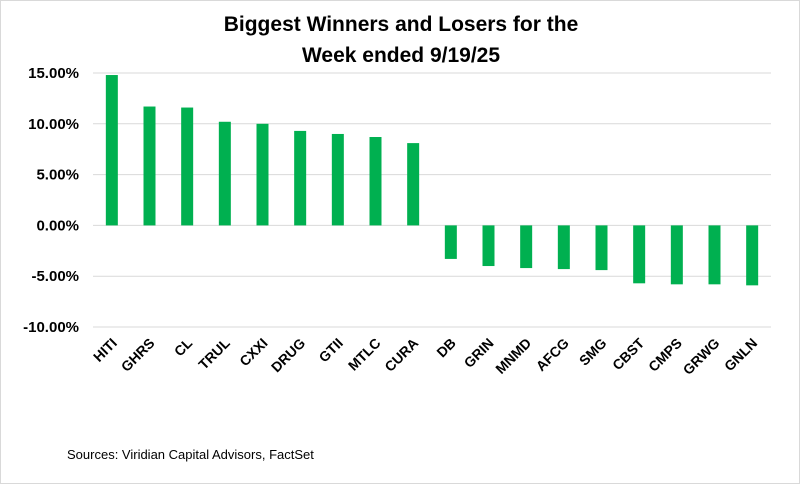 This screenshot has height=484, width=800. What do you see at coordinates (513, 356) in the screenshot?
I see `x-tick-label: MNMD` at bounding box center [513, 356].